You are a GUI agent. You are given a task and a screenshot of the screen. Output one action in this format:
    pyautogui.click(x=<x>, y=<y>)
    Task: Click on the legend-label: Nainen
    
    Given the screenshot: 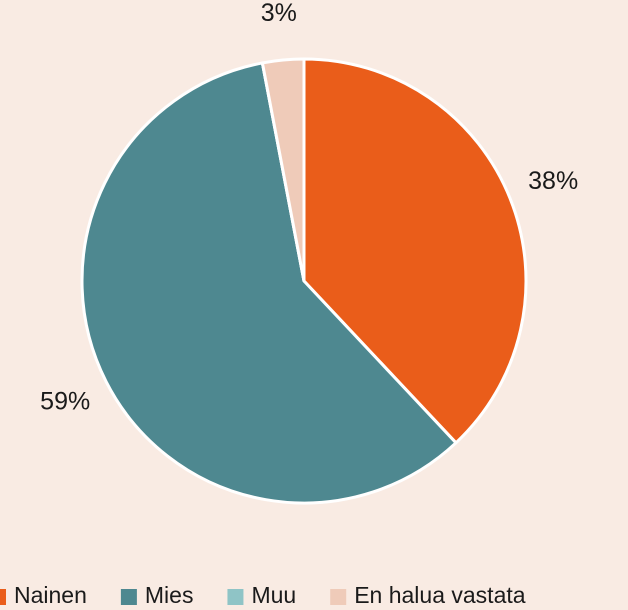 What is the action you would take?
    pyautogui.click(x=50, y=595)
    